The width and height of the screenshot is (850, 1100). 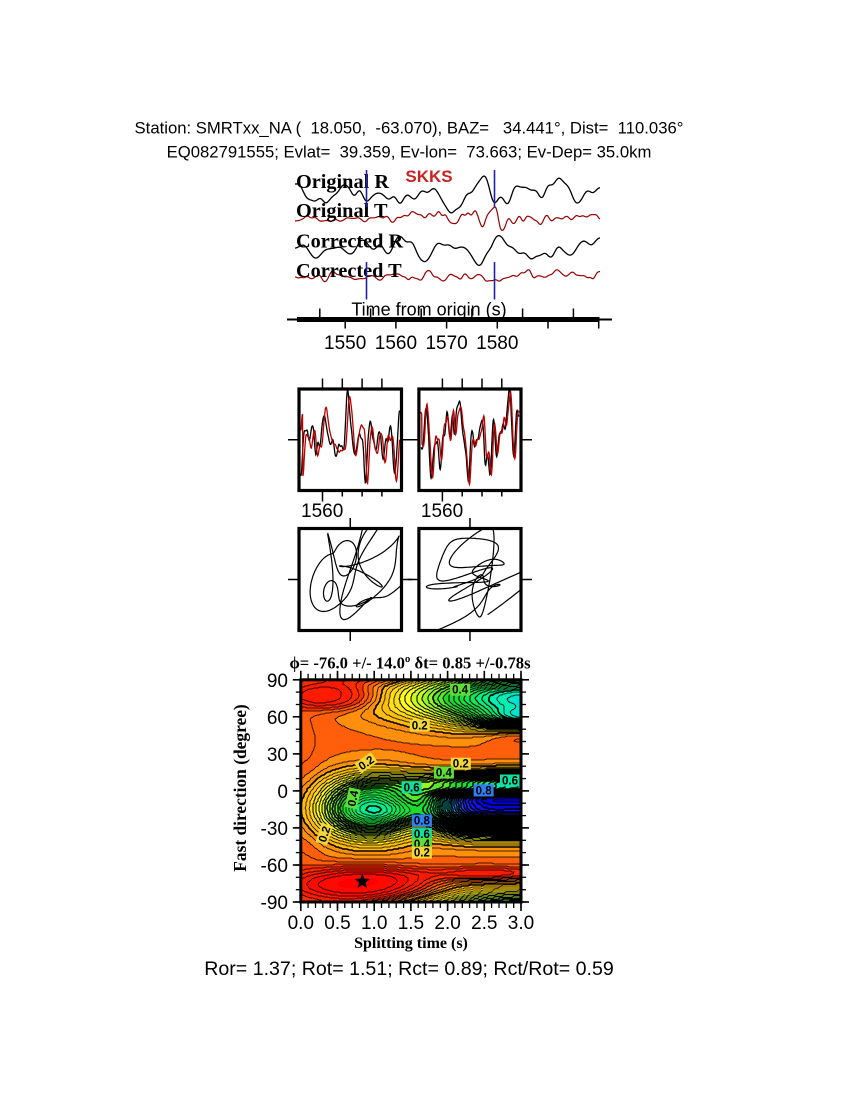 What do you see at coordinates (282, 792) in the screenshot?
I see `svg-text: 0` at bounding box center [282, 792].